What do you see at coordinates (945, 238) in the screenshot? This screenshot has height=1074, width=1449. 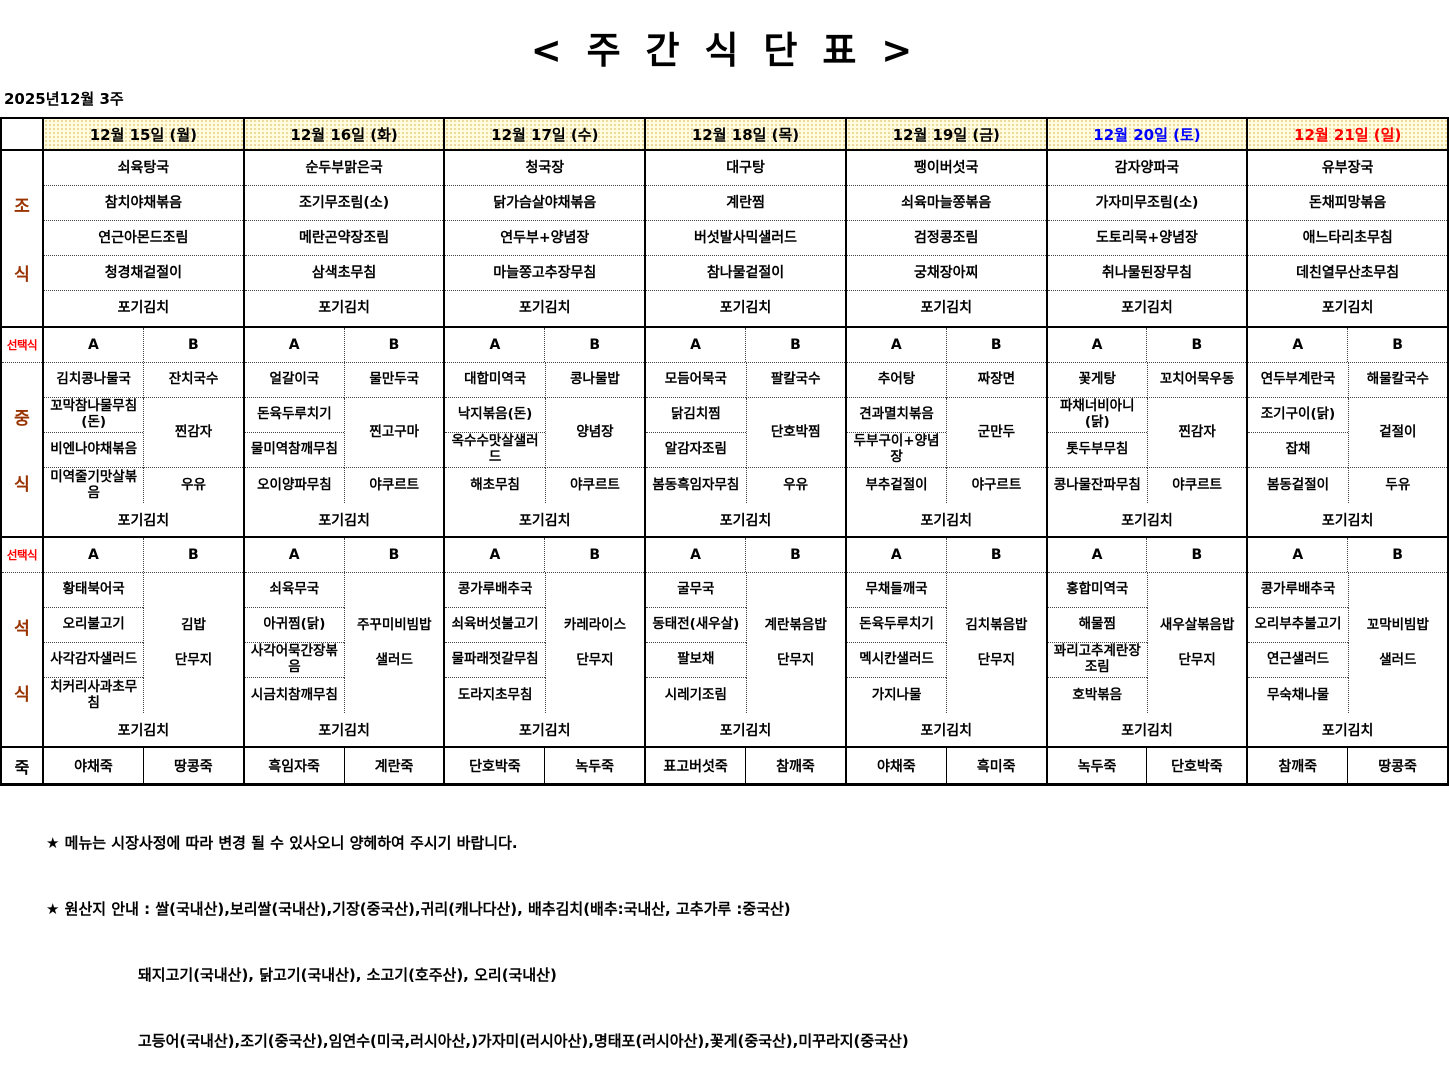 I see `breakfast-day-5: 팽이버섯국 쇠육마늘쫑볶음 검정콩조림 궁채장아찌 포기김치` at bounding box center [945, 238].